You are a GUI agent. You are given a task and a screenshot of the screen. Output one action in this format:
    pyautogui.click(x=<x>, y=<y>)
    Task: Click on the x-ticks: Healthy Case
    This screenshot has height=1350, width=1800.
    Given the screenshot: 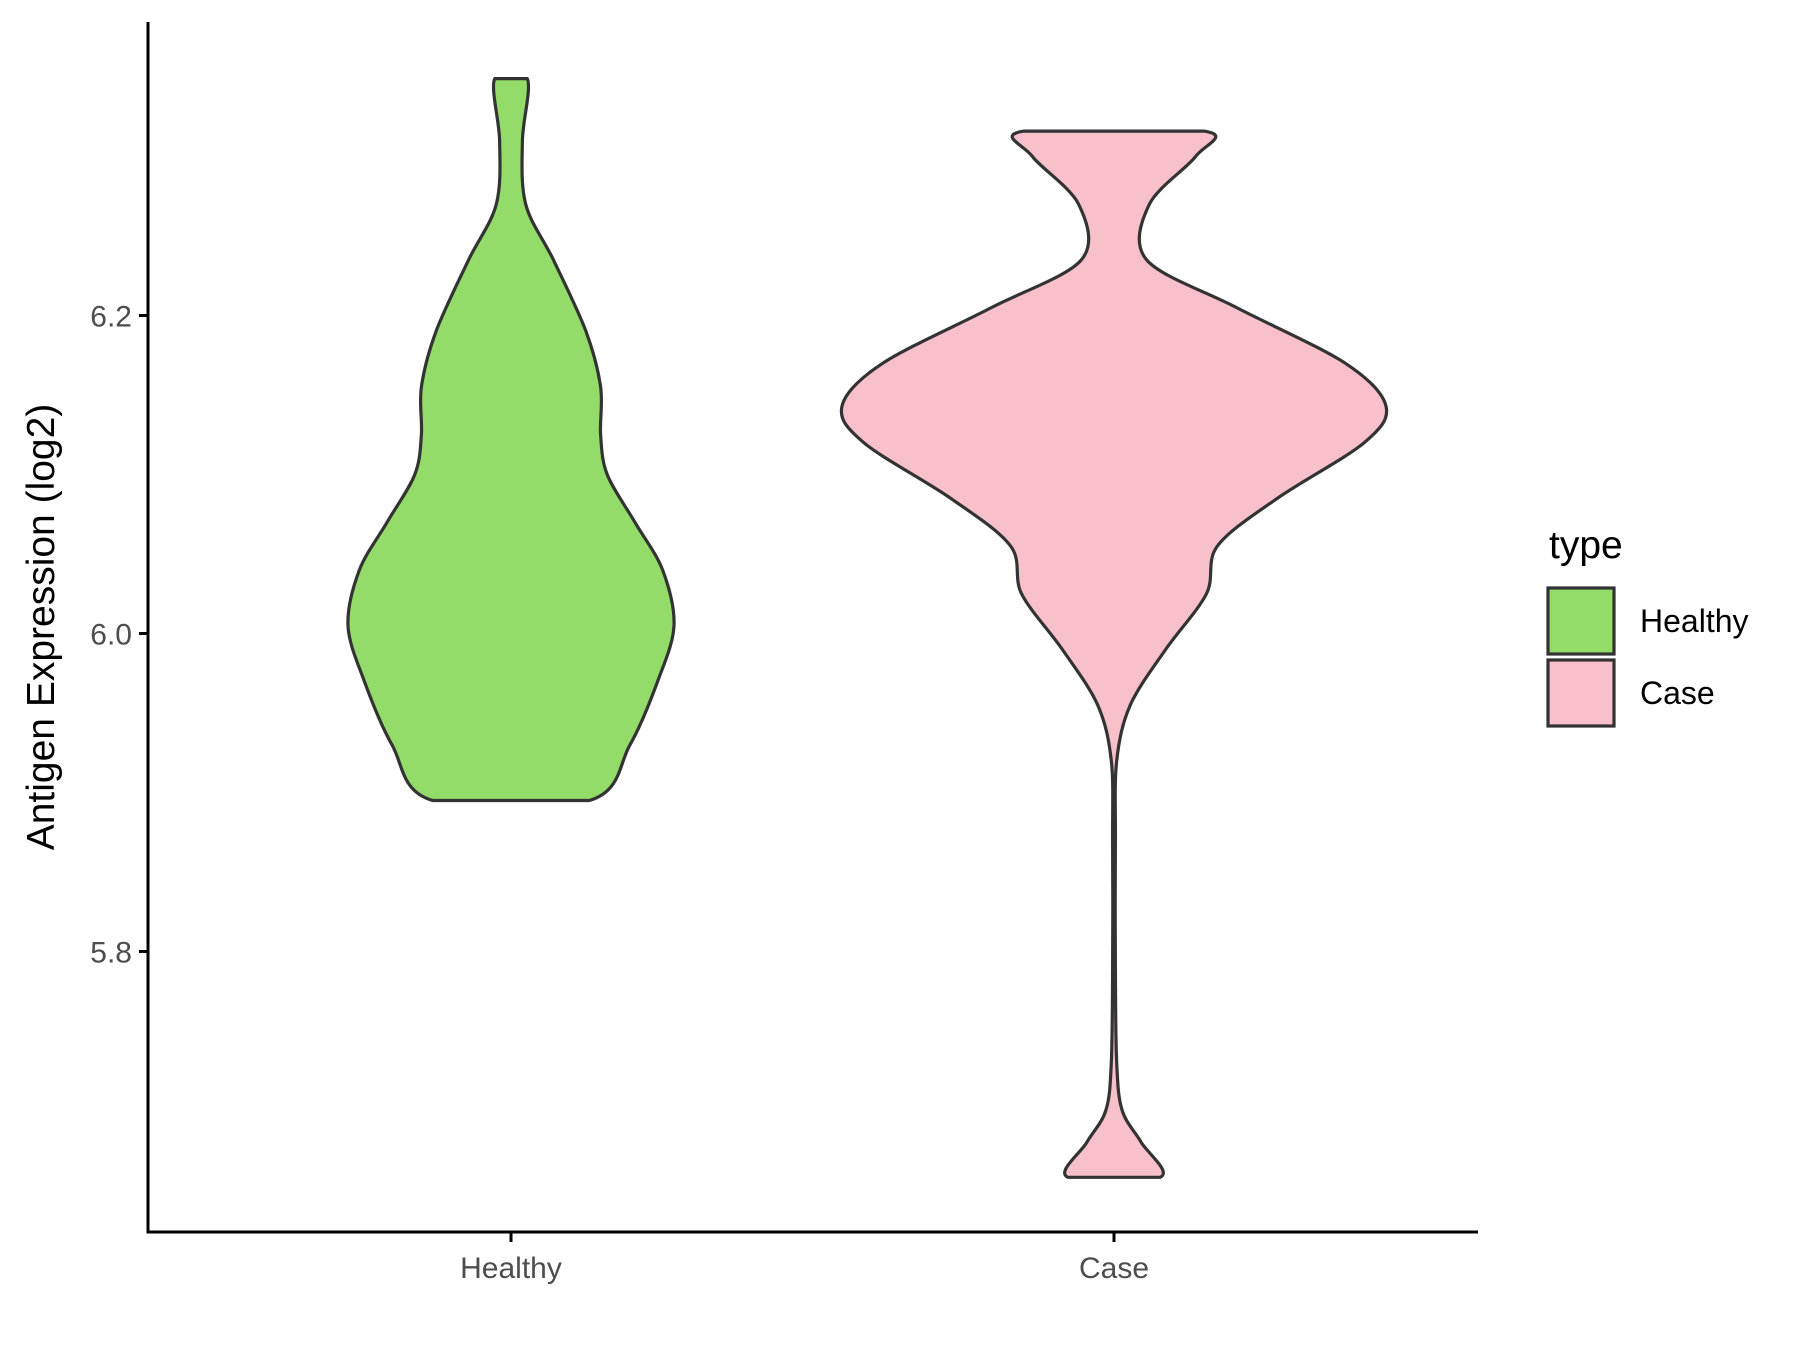 What is the action you would take?
    pyautogui.click(x=804, y=1258)
    